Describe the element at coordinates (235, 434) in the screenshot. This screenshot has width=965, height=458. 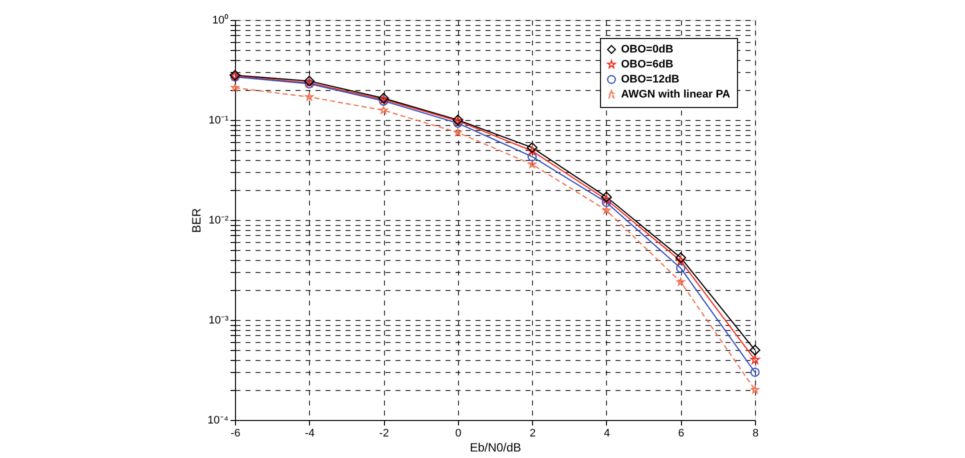
I see `x-tick-label: -6` at that location.